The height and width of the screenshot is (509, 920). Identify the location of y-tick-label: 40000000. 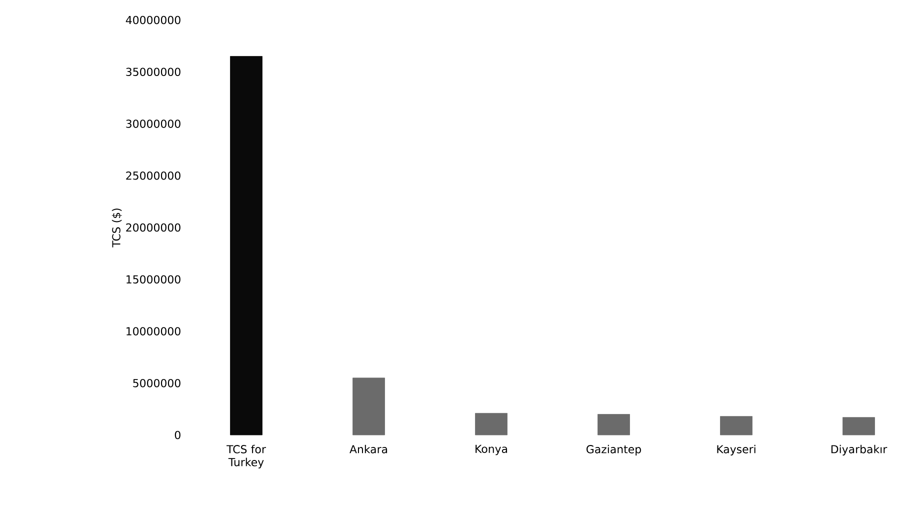
(153, 20).